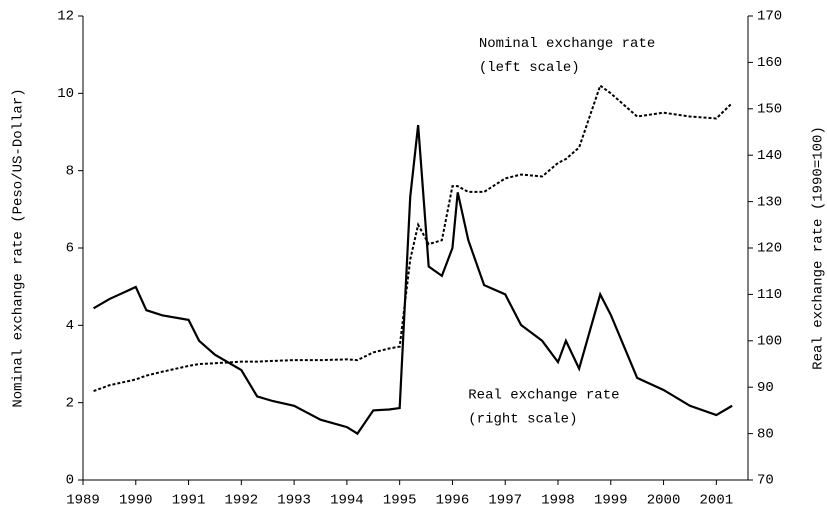 This screenshot has width=827, height=522. What do you see at coordinates (567, 44) in the screenshot?
I see `annotation: Nominal exchange rate` at bounding box center [567, 44].